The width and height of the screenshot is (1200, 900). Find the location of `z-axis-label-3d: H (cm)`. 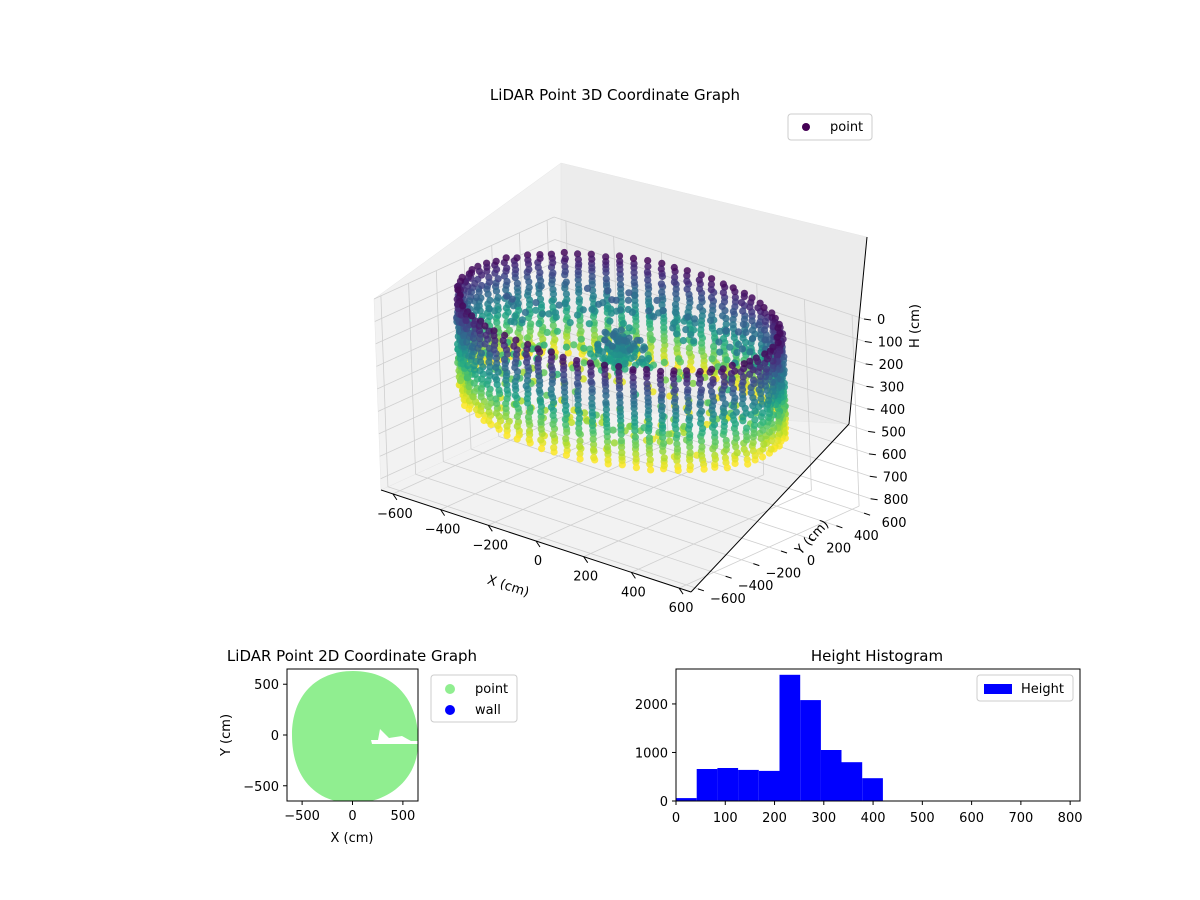

z-axis-label-3d: H (cm) is located at coordinates (915, 326).